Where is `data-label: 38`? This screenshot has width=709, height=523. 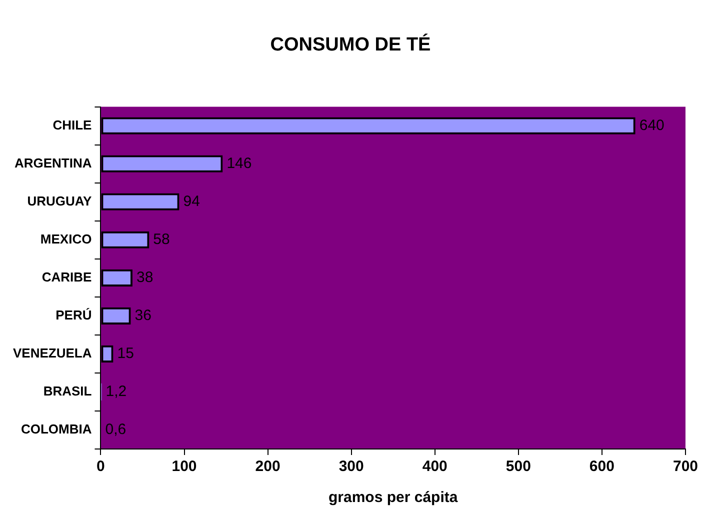
data-label: 38 is located at coordinates (145, 277).